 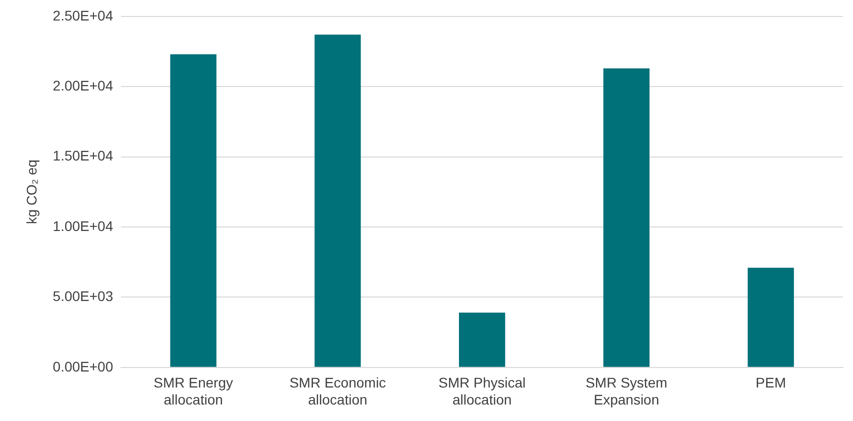 What do you see at coordinates (83, 156) in the screenshot?
I see `y-tick-label: 1.50E+04` at bounding box center [83, 156].